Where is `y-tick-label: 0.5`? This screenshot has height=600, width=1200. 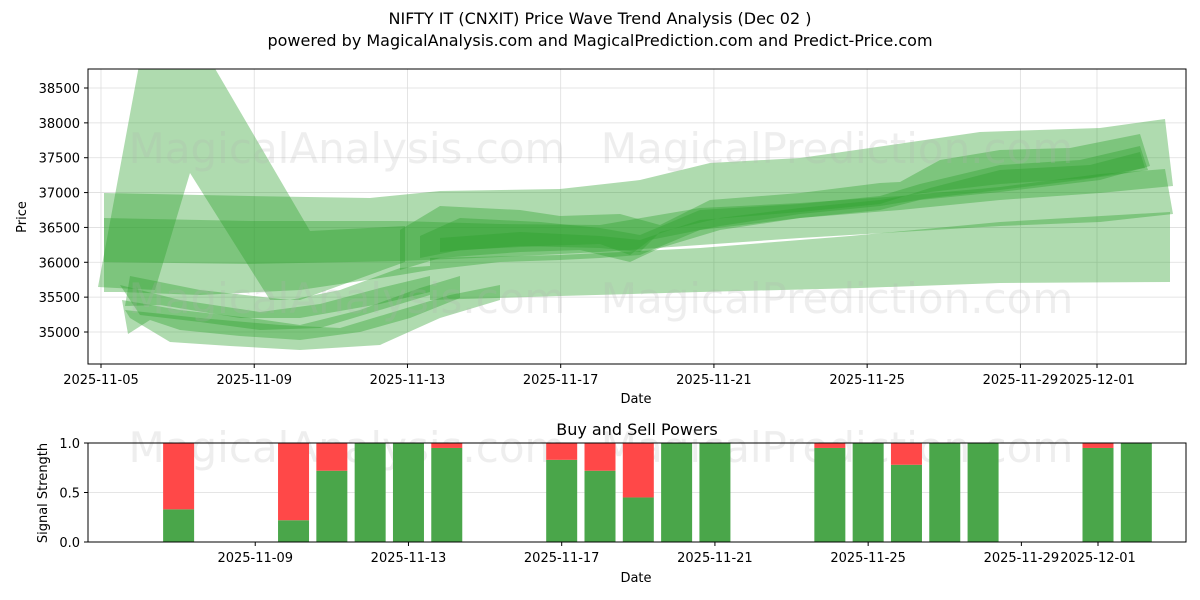
y-tick-label: 0.5 is located at coordinates (69, 494).